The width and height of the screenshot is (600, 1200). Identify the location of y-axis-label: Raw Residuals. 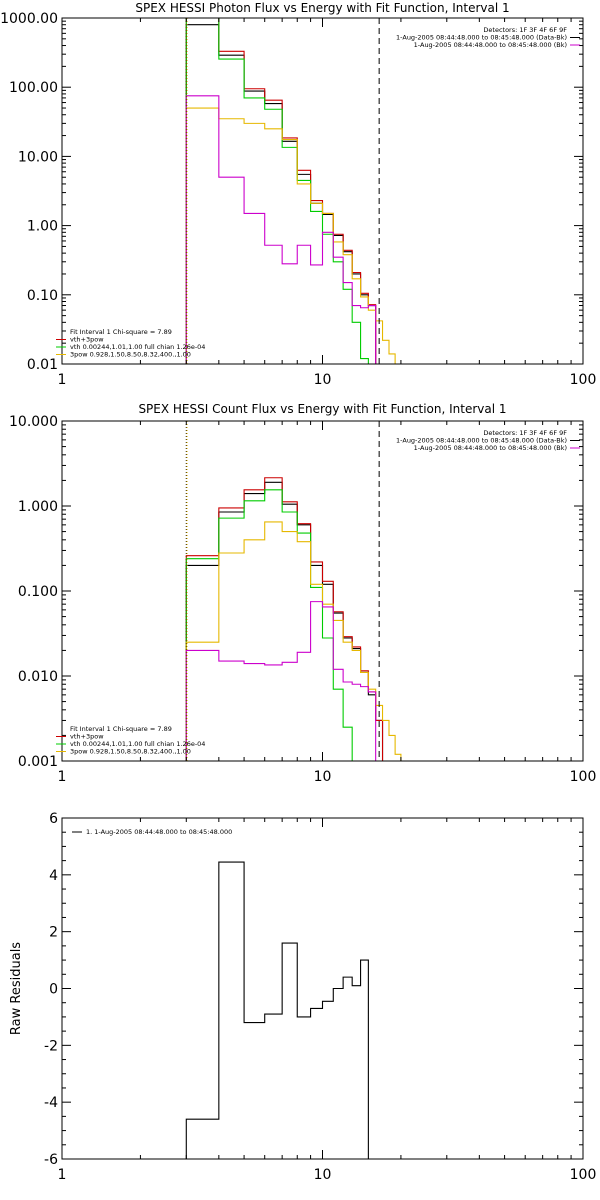
(16, 988).